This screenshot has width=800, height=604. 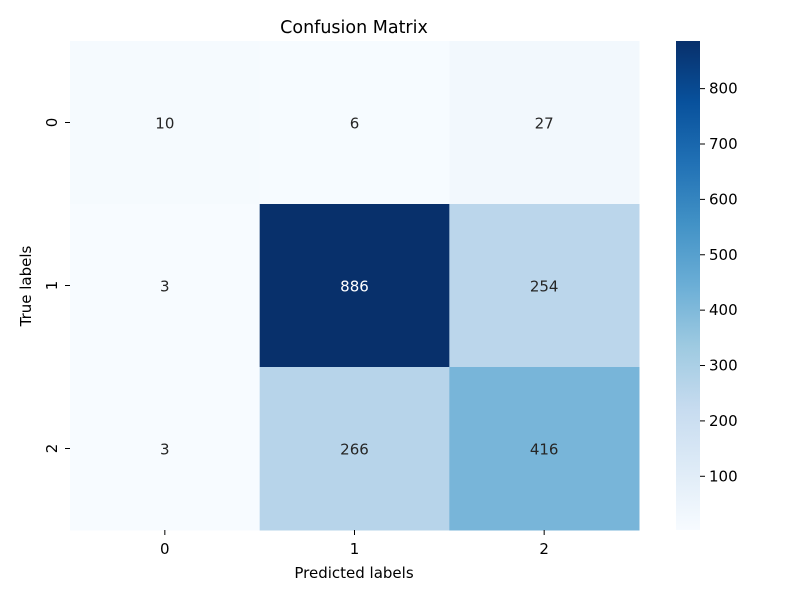 What do you see at coordinates (355, 549) in the screenshot?
I see `x-tick-label-1: 1` at bounding box center [355, 549].